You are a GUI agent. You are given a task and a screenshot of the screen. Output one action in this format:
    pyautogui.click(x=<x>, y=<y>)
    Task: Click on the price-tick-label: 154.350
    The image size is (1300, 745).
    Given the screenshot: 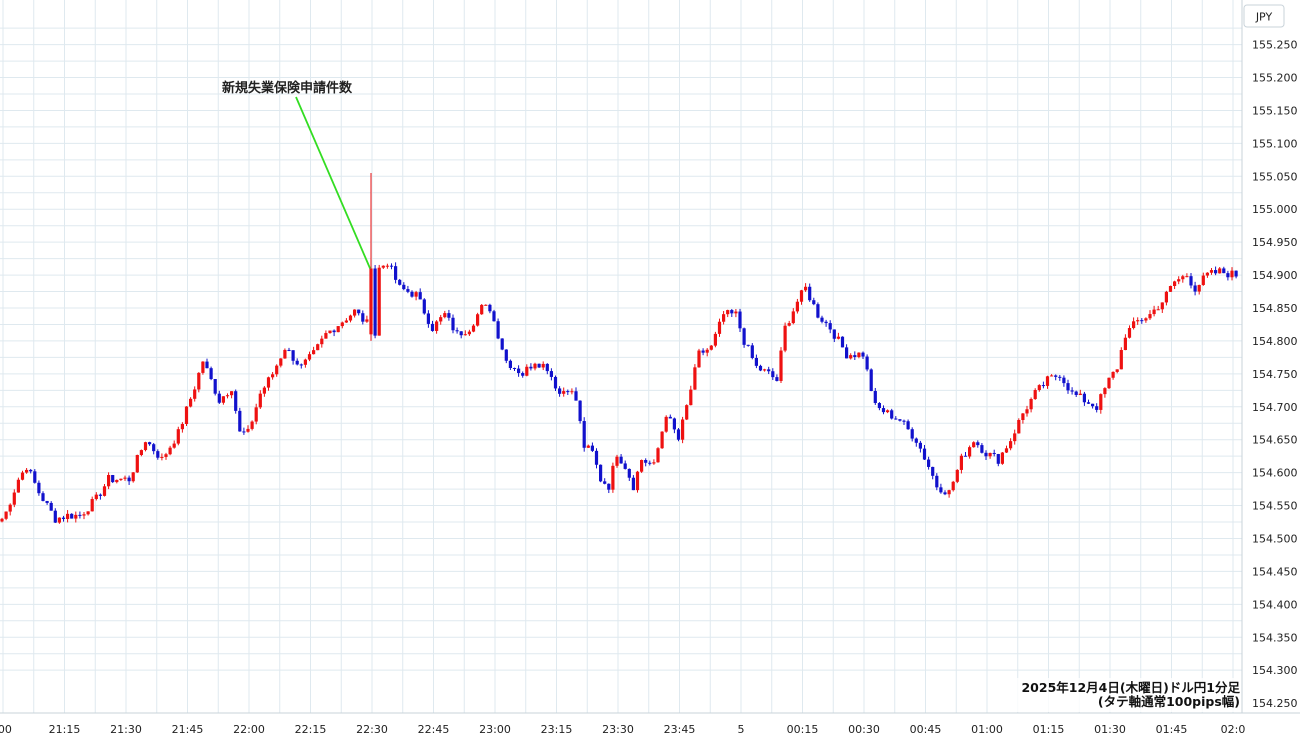 What is the action you would take?
    pyautogui.click(x=1275, y=637)
    